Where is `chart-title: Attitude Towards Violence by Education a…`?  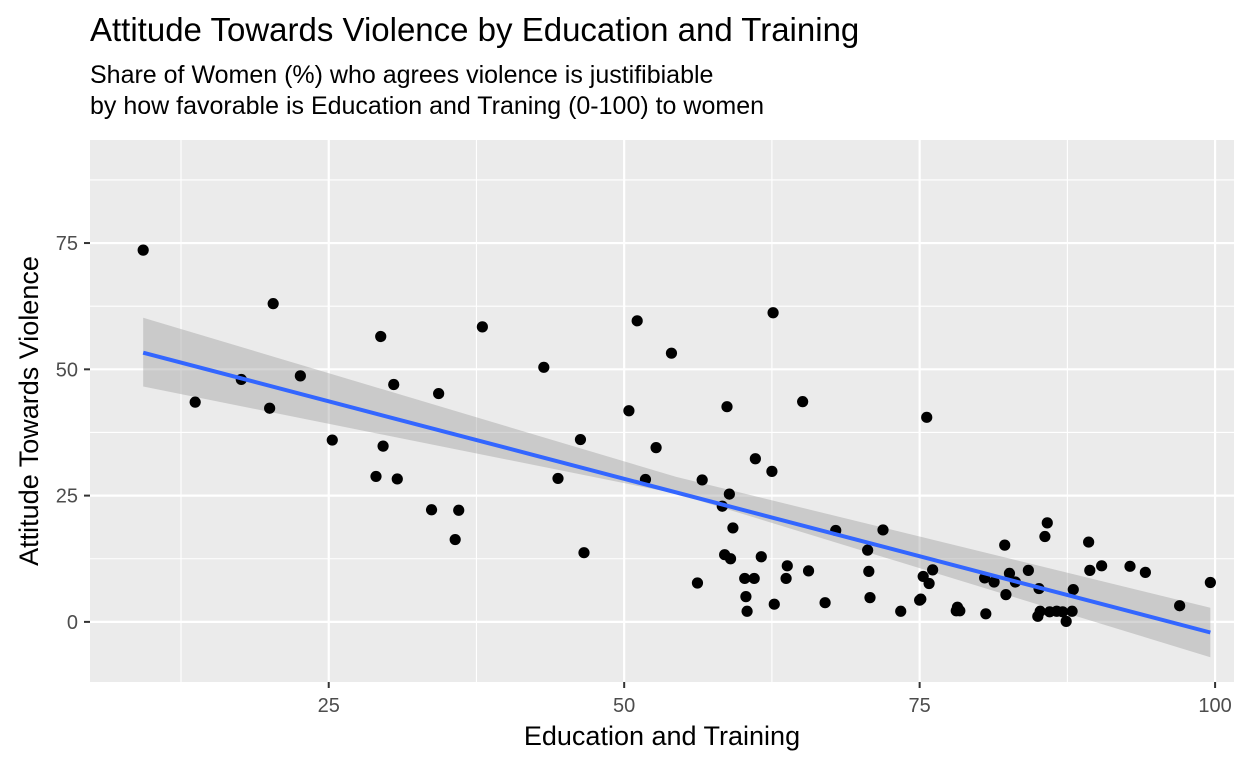 chart-title: Attitude Towards Violence by Education a… is located at coordinates (475, 29).